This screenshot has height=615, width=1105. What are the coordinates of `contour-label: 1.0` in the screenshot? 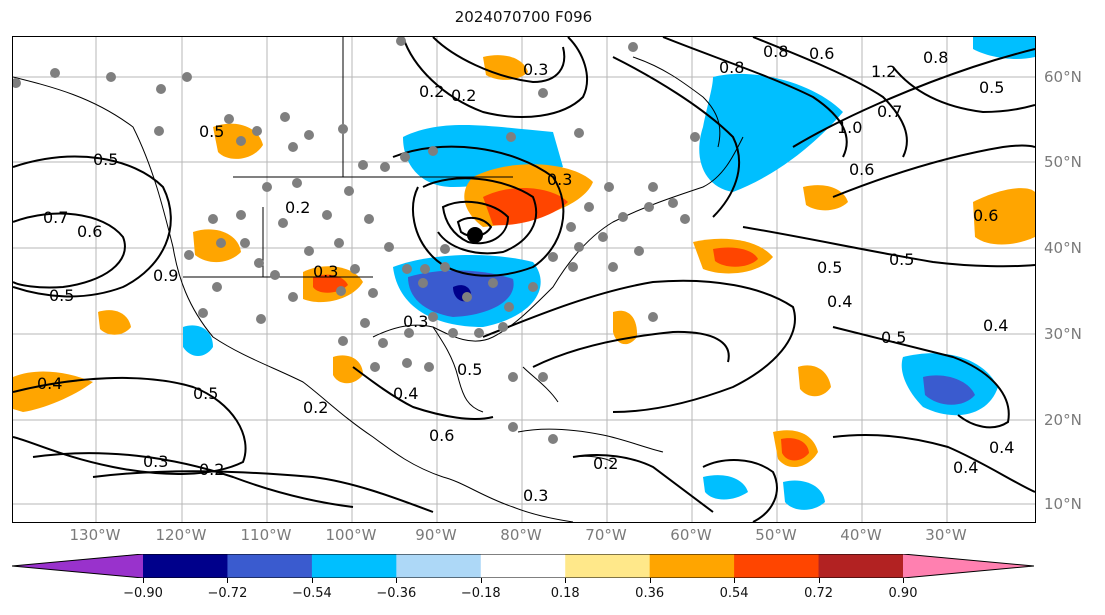 It's located at (849, 127).